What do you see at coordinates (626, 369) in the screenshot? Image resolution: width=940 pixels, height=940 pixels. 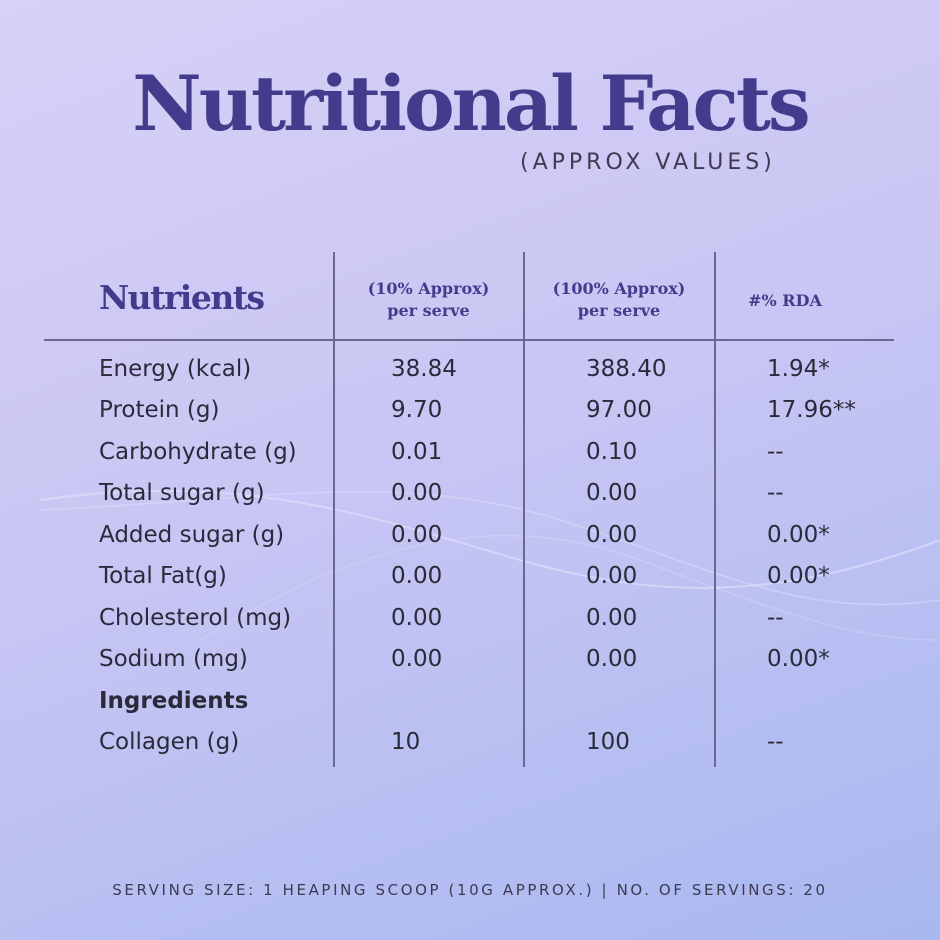 I see `per-100-value: 388.40` at bounding box center [626, 369].